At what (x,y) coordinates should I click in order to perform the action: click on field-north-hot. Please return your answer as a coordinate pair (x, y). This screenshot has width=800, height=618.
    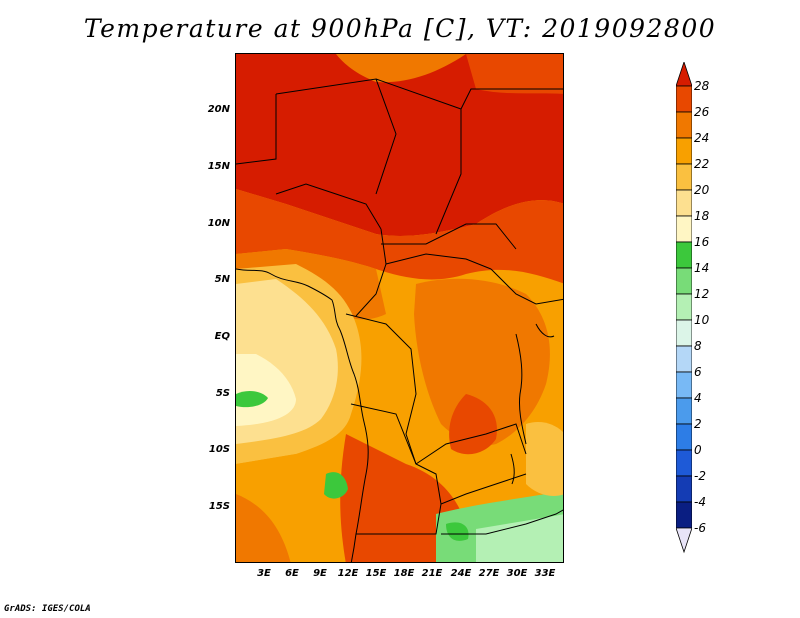
    Looking at the image, I should click on (399, 145).